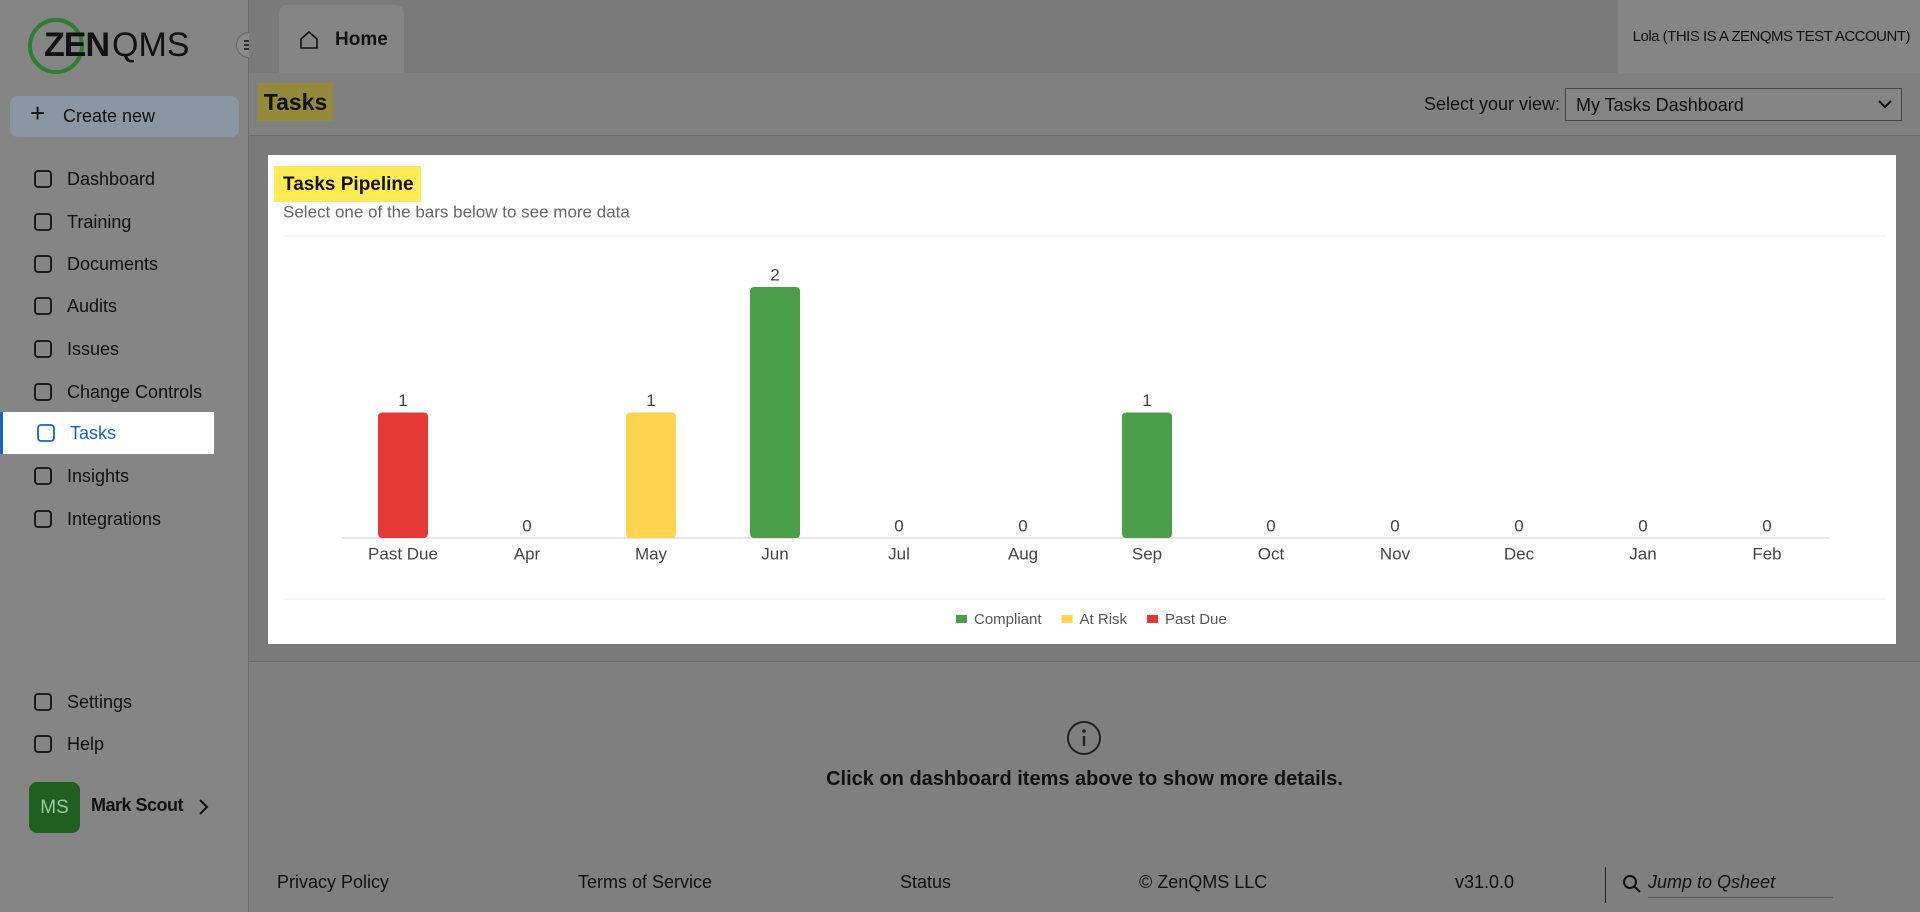  Describe the element at coordinates (1766, 553) in the screenshot. I see `x-tick-label: Feb` at that location.